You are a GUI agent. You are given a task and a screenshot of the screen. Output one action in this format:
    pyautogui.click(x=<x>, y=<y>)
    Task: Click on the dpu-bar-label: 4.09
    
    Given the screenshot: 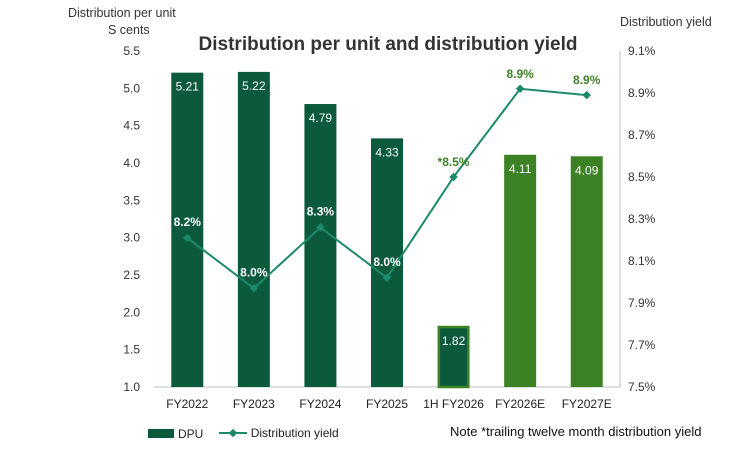 What is the action you would take?
    pyautogui.click(x=587, y=170)
    